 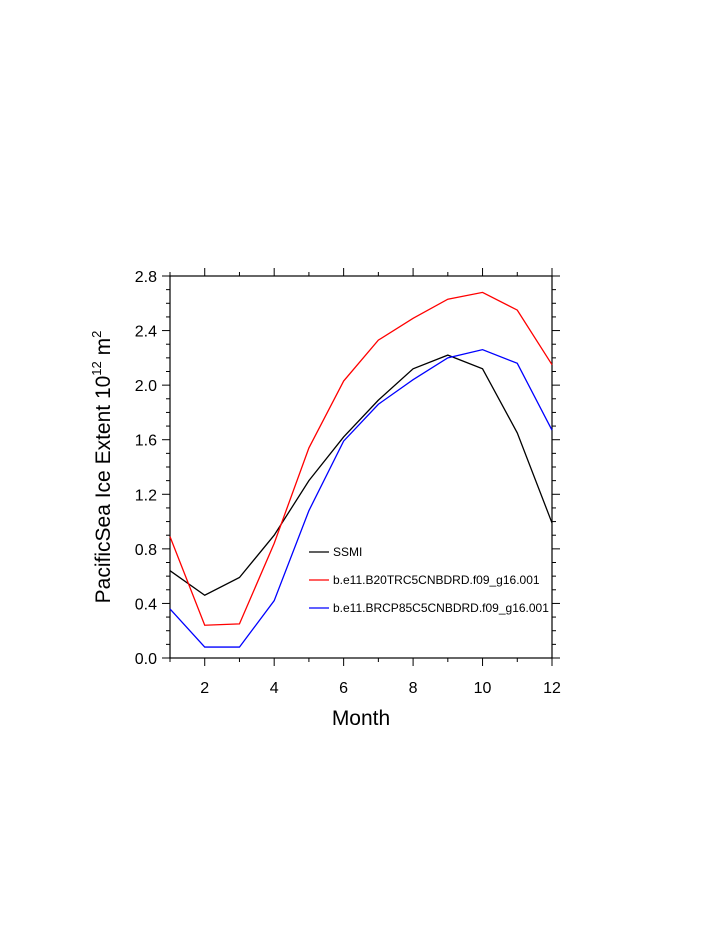 What do you see at coordinates (361, 475) in the screenshot?
I see `series-line` at bounding box center [361, 475].